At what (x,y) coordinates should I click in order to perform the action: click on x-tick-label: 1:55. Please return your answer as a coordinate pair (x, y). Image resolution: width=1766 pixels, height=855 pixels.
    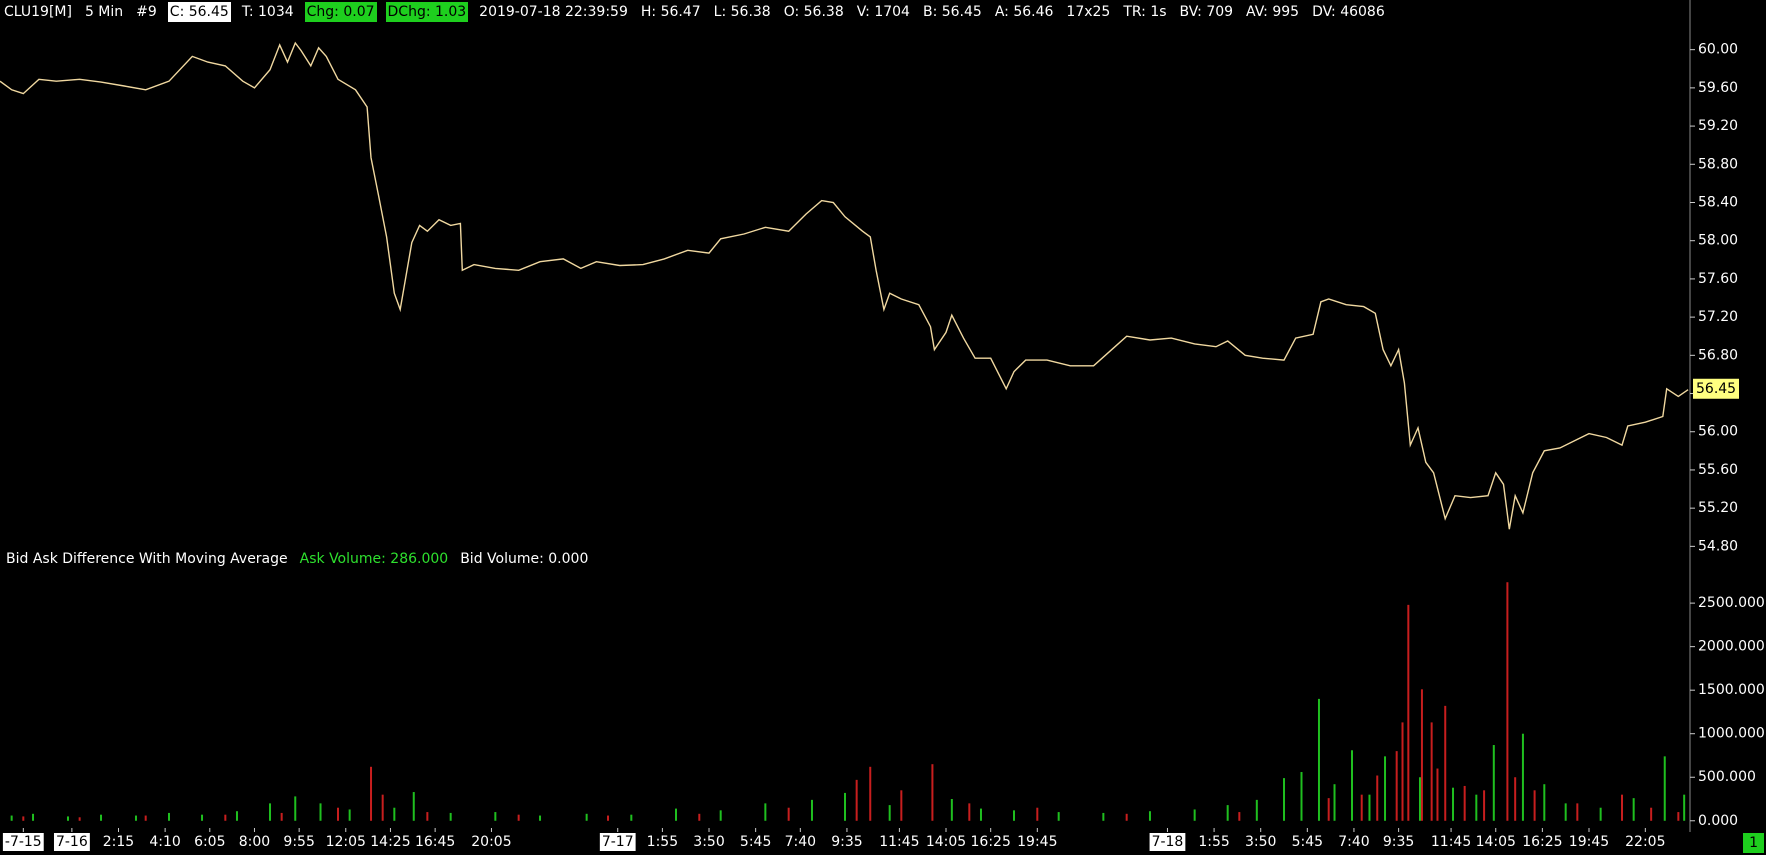
    Looking at the image, I should click on (662, 842).